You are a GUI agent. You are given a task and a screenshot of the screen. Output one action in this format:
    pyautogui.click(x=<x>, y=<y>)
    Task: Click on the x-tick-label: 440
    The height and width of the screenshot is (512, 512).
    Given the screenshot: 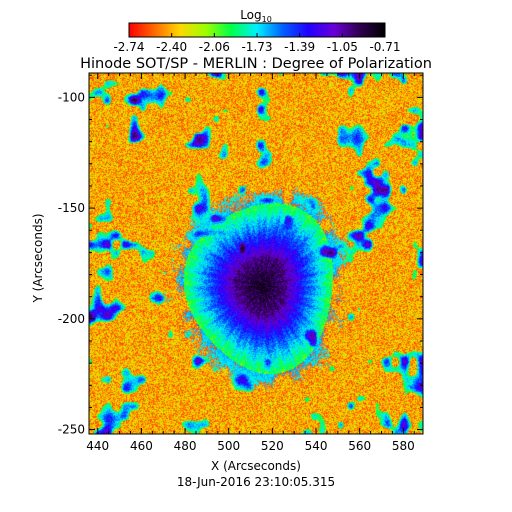 What is the action you would take?
    pyautogui.click(x=97, y=446)
    